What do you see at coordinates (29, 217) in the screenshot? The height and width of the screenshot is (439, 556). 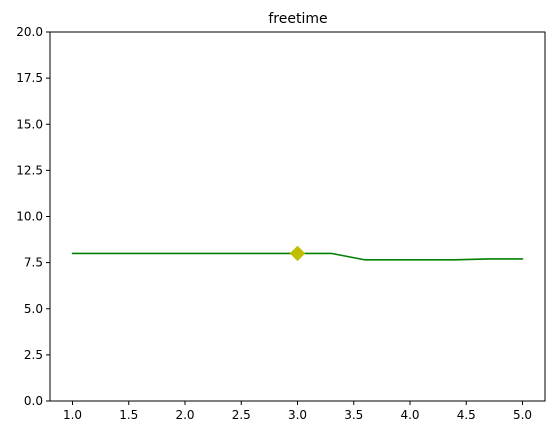 I see `y-tick-label: 10.0` at bounding box center [29, 217].